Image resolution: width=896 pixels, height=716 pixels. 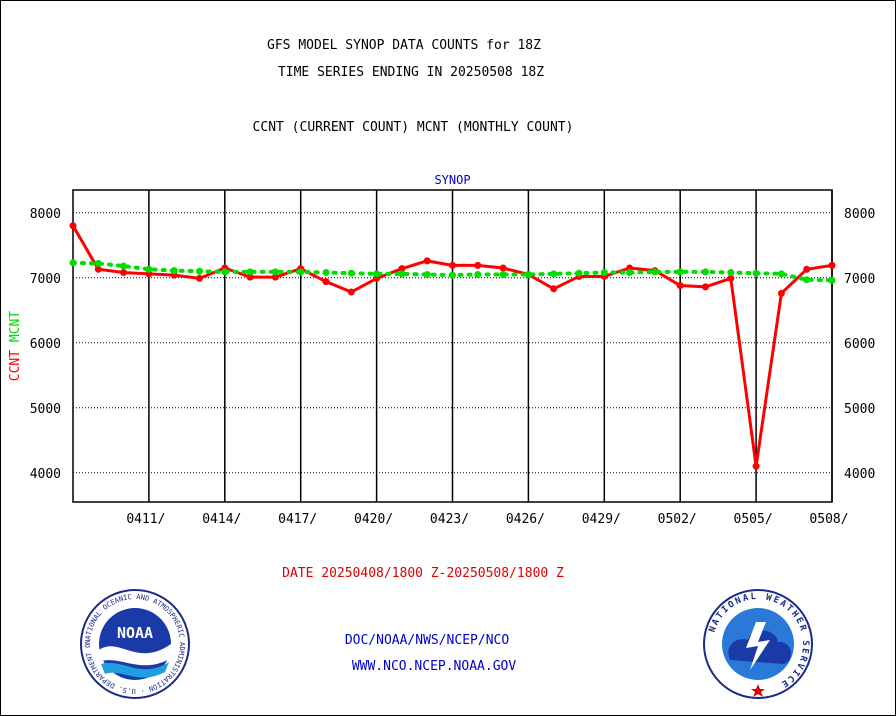 What do you see at coordinates (45, 409) in the screenshot?
I see `y-tick-label-left: 5000` at bounding box center [45, 409].